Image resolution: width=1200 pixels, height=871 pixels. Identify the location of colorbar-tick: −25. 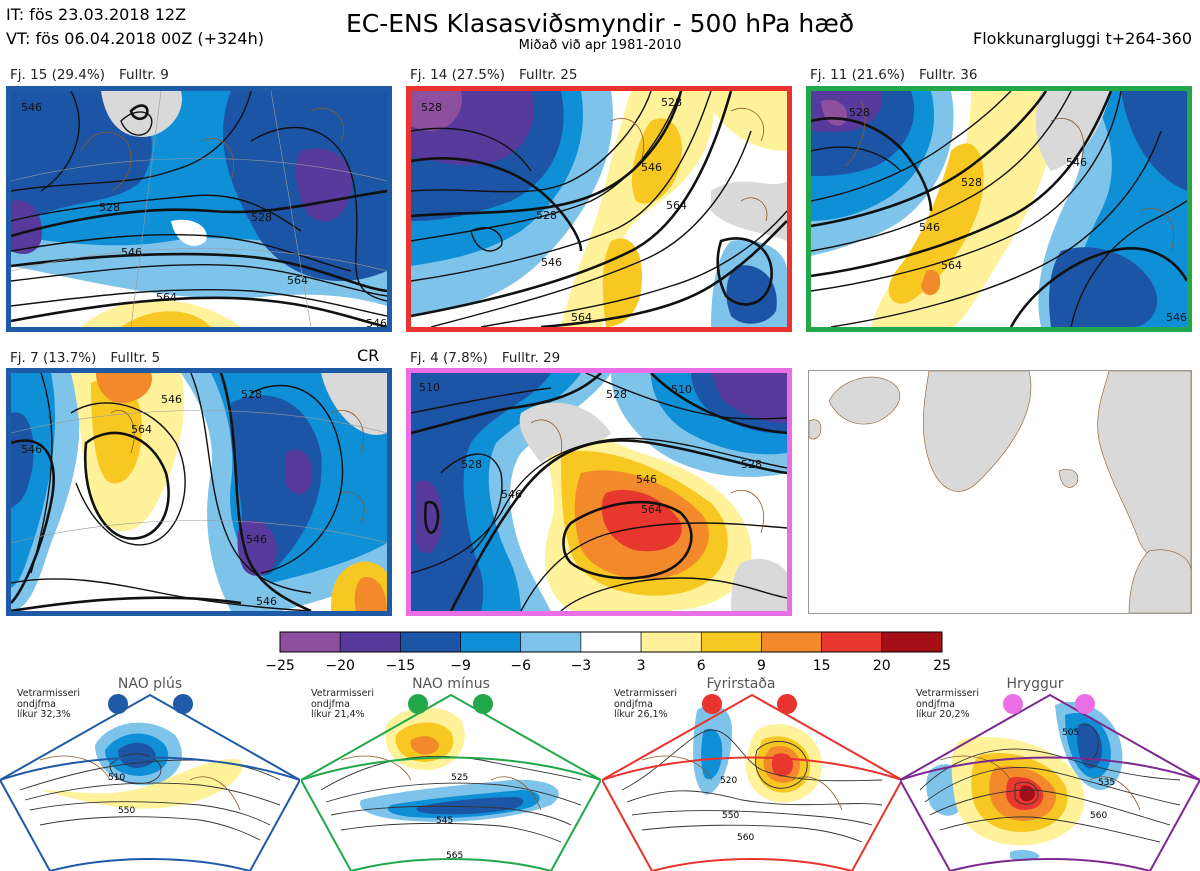
(280, 666).